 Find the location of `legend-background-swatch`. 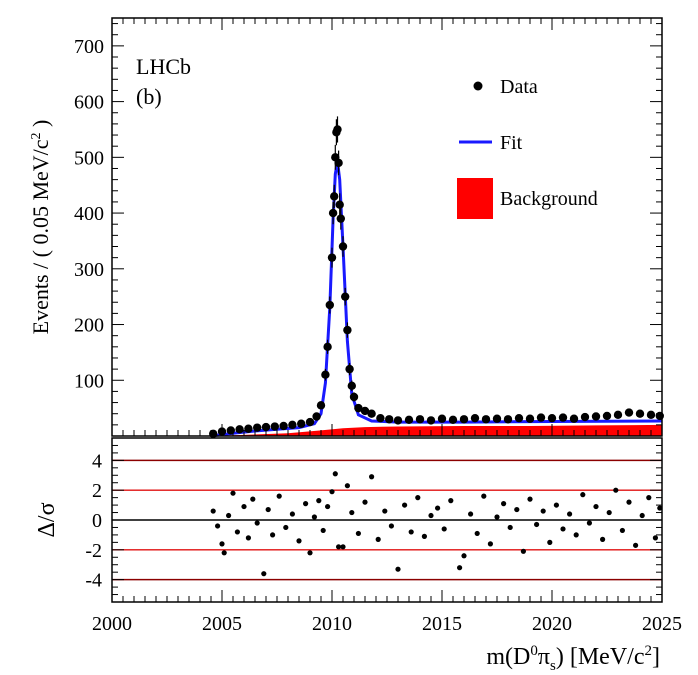

legend-background-swatch is located at coordinates (475, 198).